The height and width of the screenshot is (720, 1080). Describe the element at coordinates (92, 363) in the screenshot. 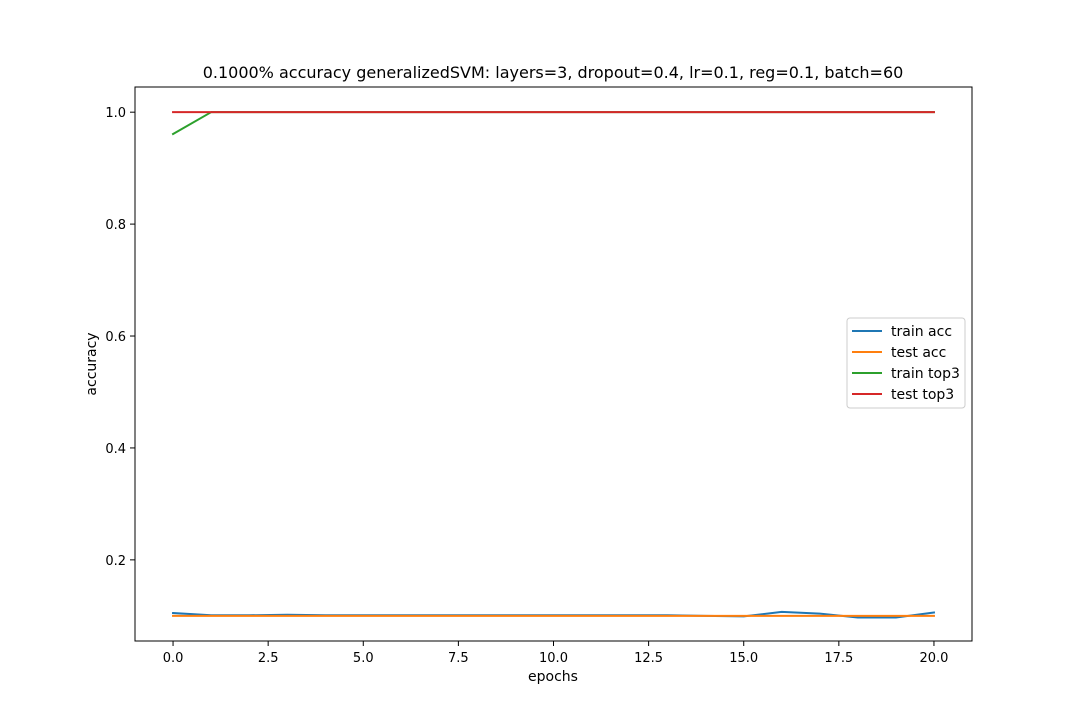

I see `y-axis-label: accuracy` at that location.